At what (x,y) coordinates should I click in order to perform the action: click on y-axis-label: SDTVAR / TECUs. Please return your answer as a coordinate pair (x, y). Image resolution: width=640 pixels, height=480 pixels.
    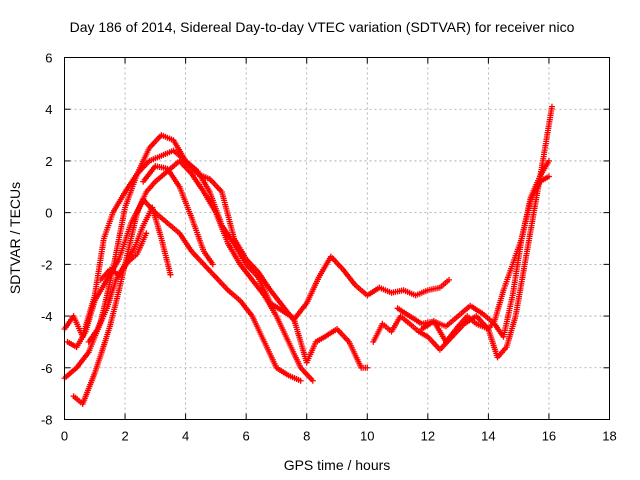
    Looking at the image, I should click on (15, 238).